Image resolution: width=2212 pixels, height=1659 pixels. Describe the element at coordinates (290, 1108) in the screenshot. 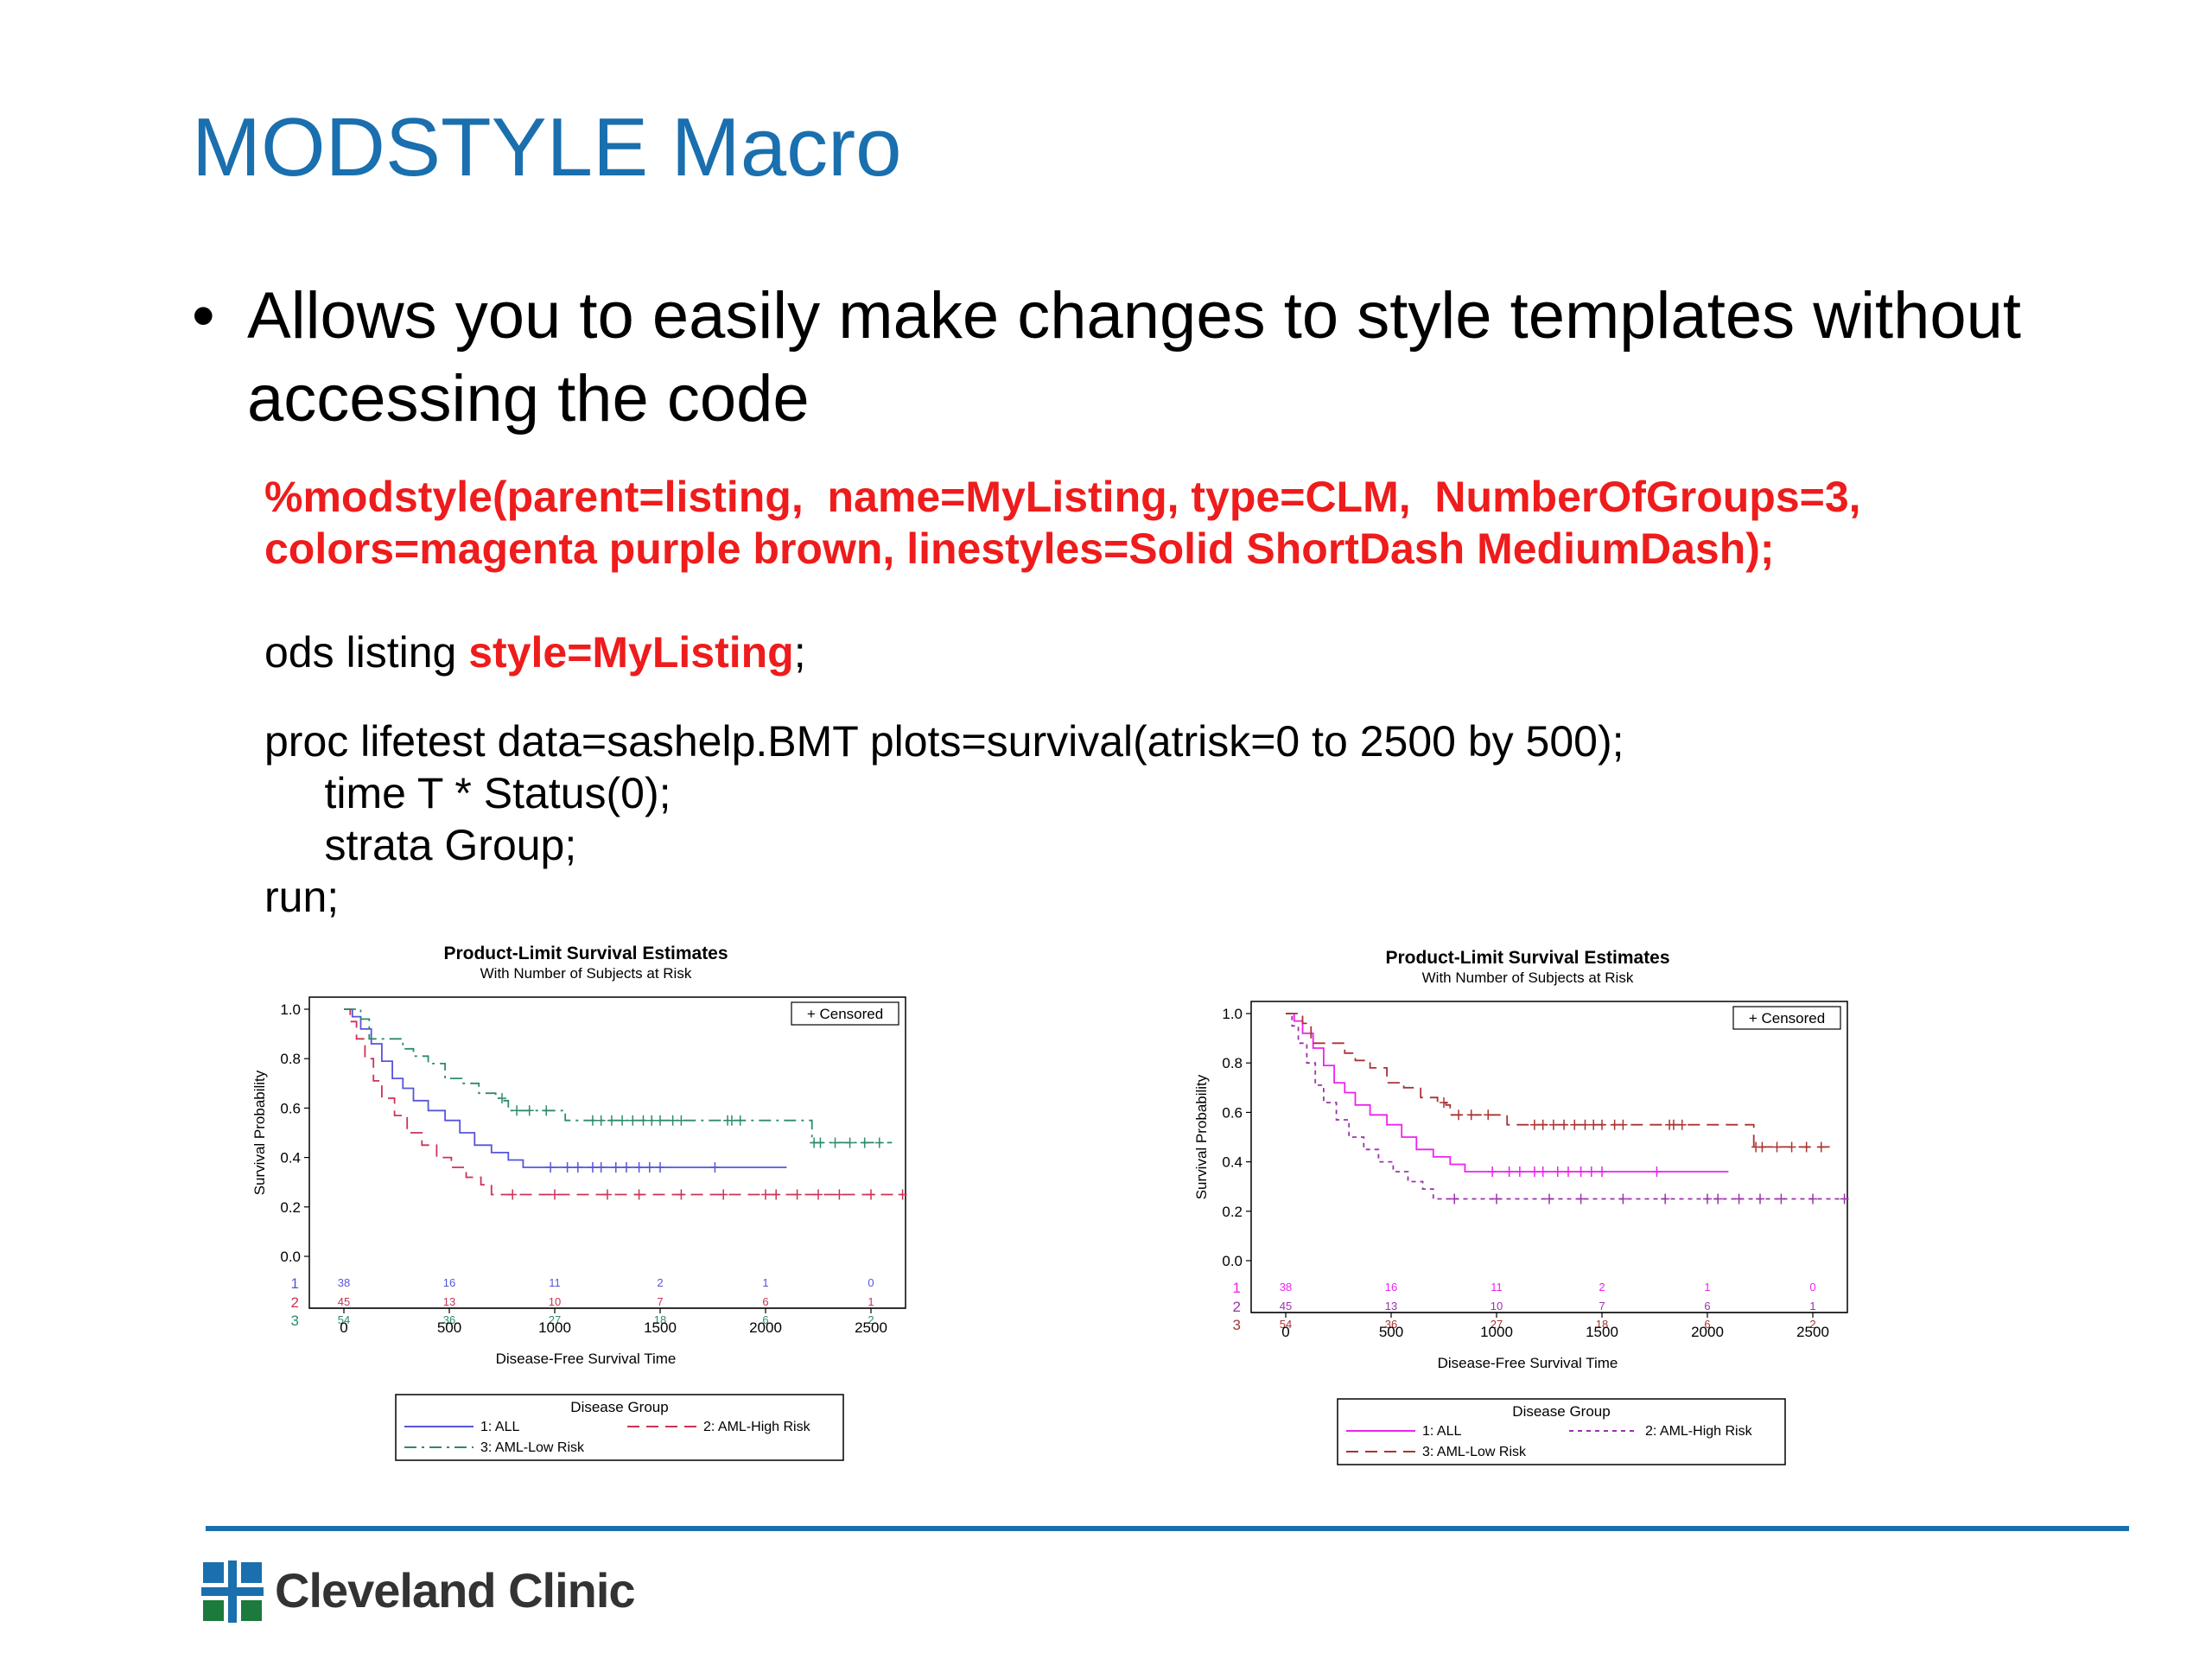

I see `y-tick-label: 0.6` at that location.